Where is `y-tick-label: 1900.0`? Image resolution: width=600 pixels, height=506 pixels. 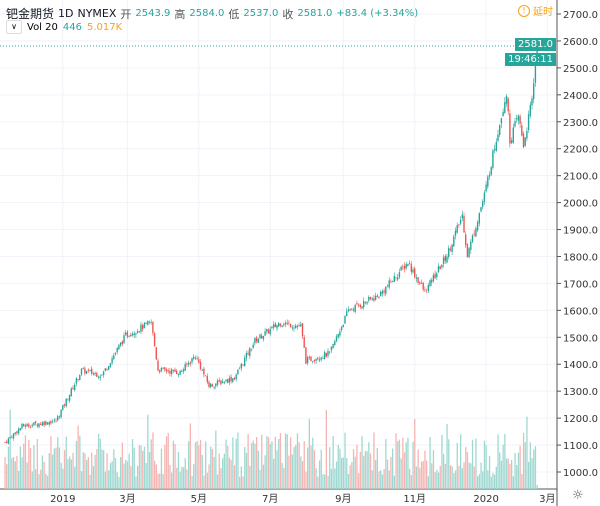
y-tick-label: 1900.0 is located at coordinates (580, 231).